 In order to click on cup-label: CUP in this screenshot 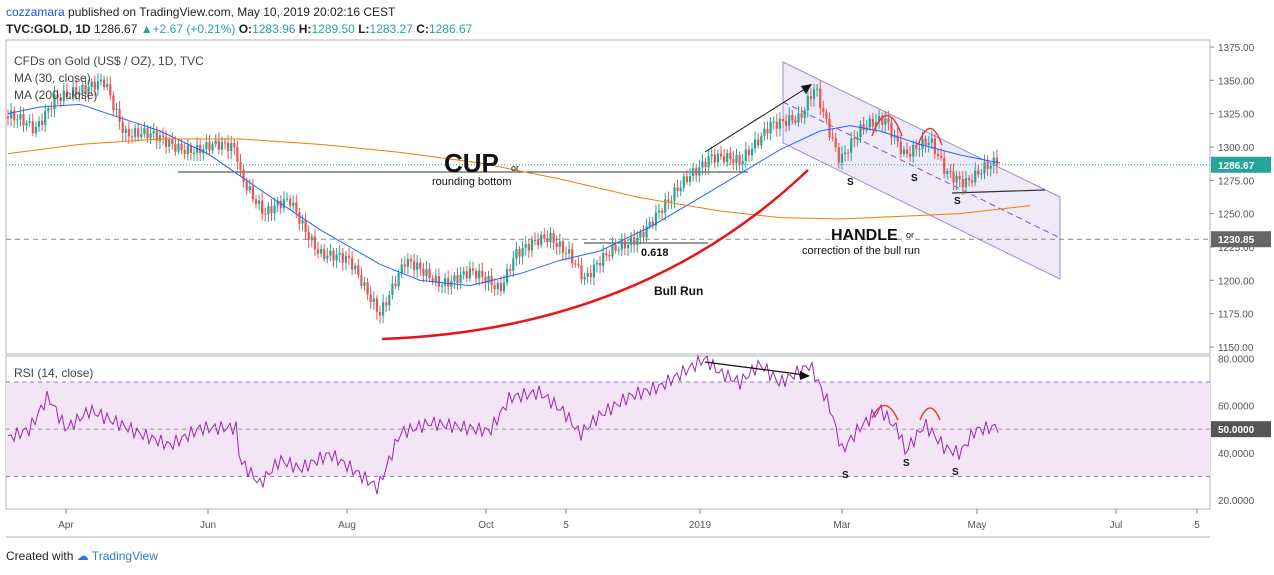, I will do `click(471, 163)`.